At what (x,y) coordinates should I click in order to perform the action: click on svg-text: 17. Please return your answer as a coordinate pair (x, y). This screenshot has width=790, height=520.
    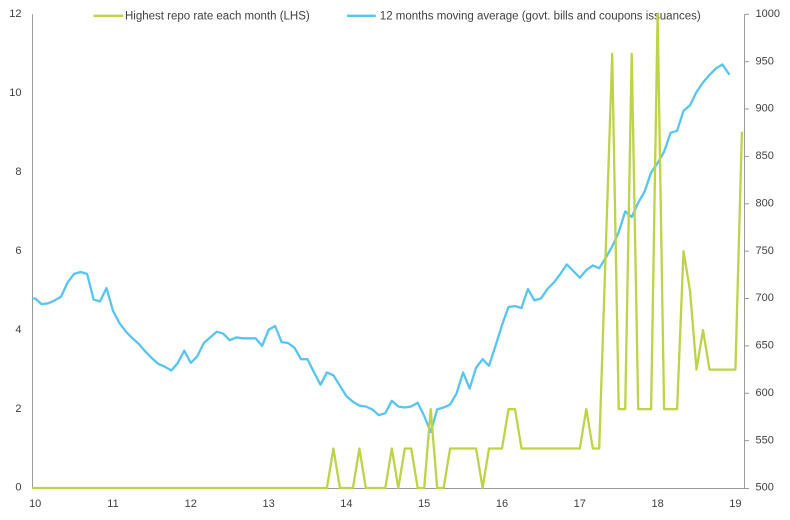
    Looking at the image, I should click on (580, 504).